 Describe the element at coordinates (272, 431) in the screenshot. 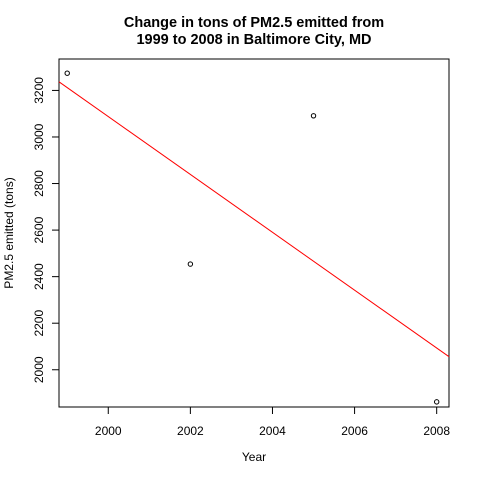

I see `x-tick-label: 2004` at that location.